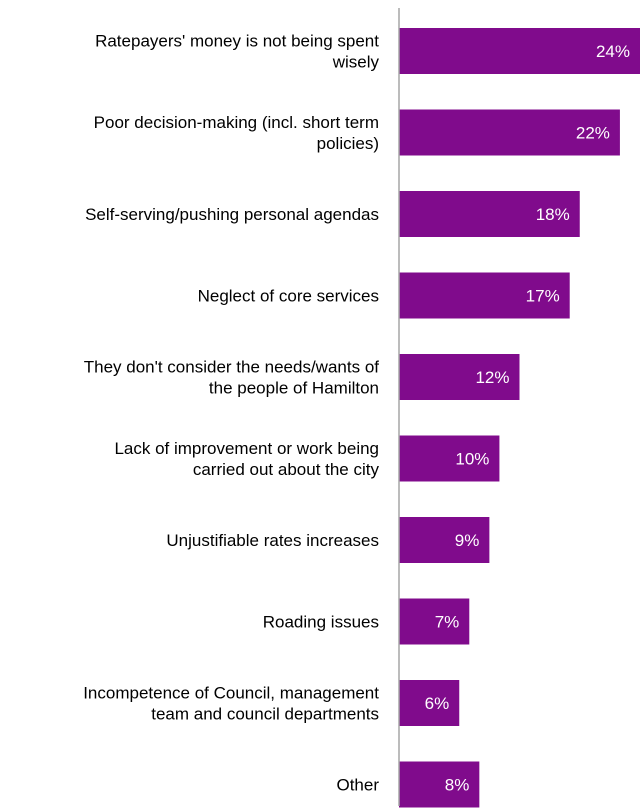 Image resolution: width=640 pixels, height=811 pixels. I want to click on category-label-5-line-0: Lack of improvement or work being, so click(246, 448).